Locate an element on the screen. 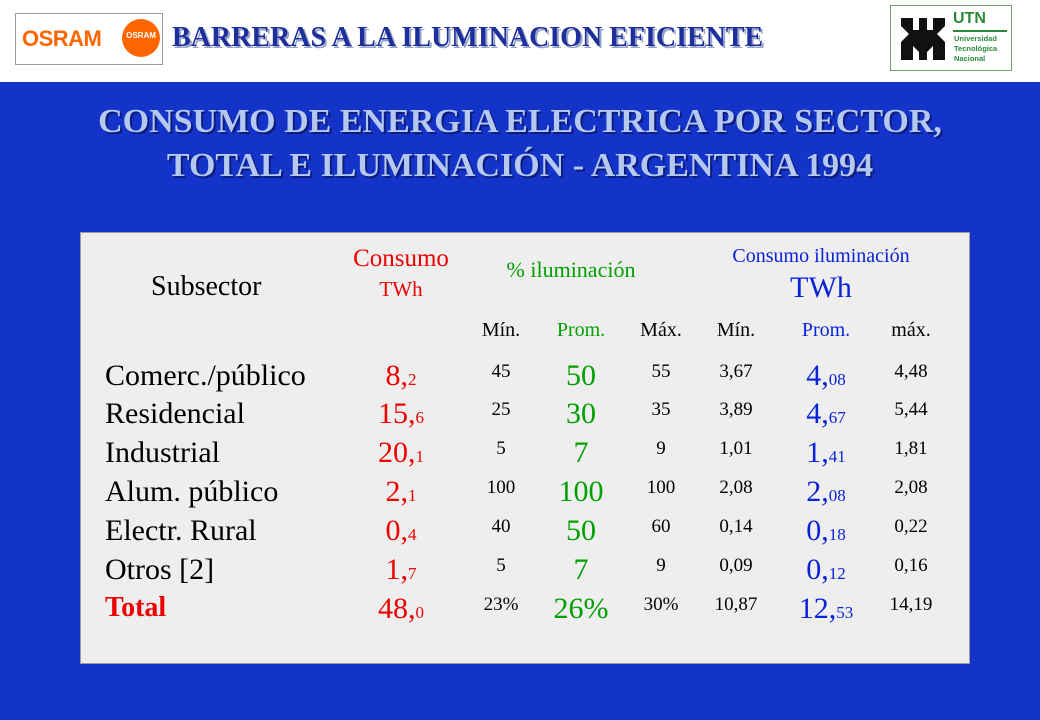 Image resolution: width=1040 pixels, height=720 pixels. cell-pct-min: 40 is located at coordinates (501, 526).